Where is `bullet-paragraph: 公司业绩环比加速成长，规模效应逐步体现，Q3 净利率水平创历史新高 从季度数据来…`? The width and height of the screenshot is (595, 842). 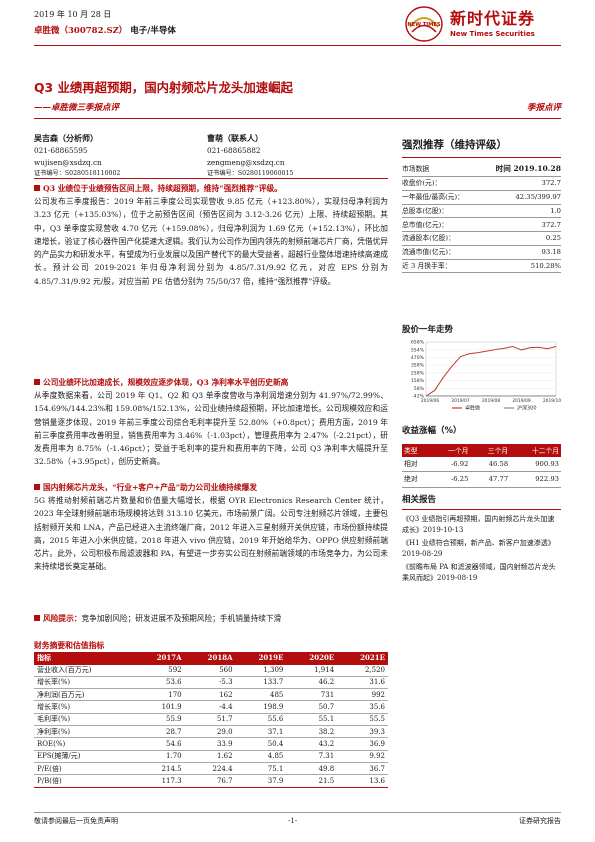
bullet-paragraph: 公司业绩环比加速成长，规模效应逐步体现，Q3 净利率水平创历史新高 从季度数据来… is located at coordinates (211, 422).